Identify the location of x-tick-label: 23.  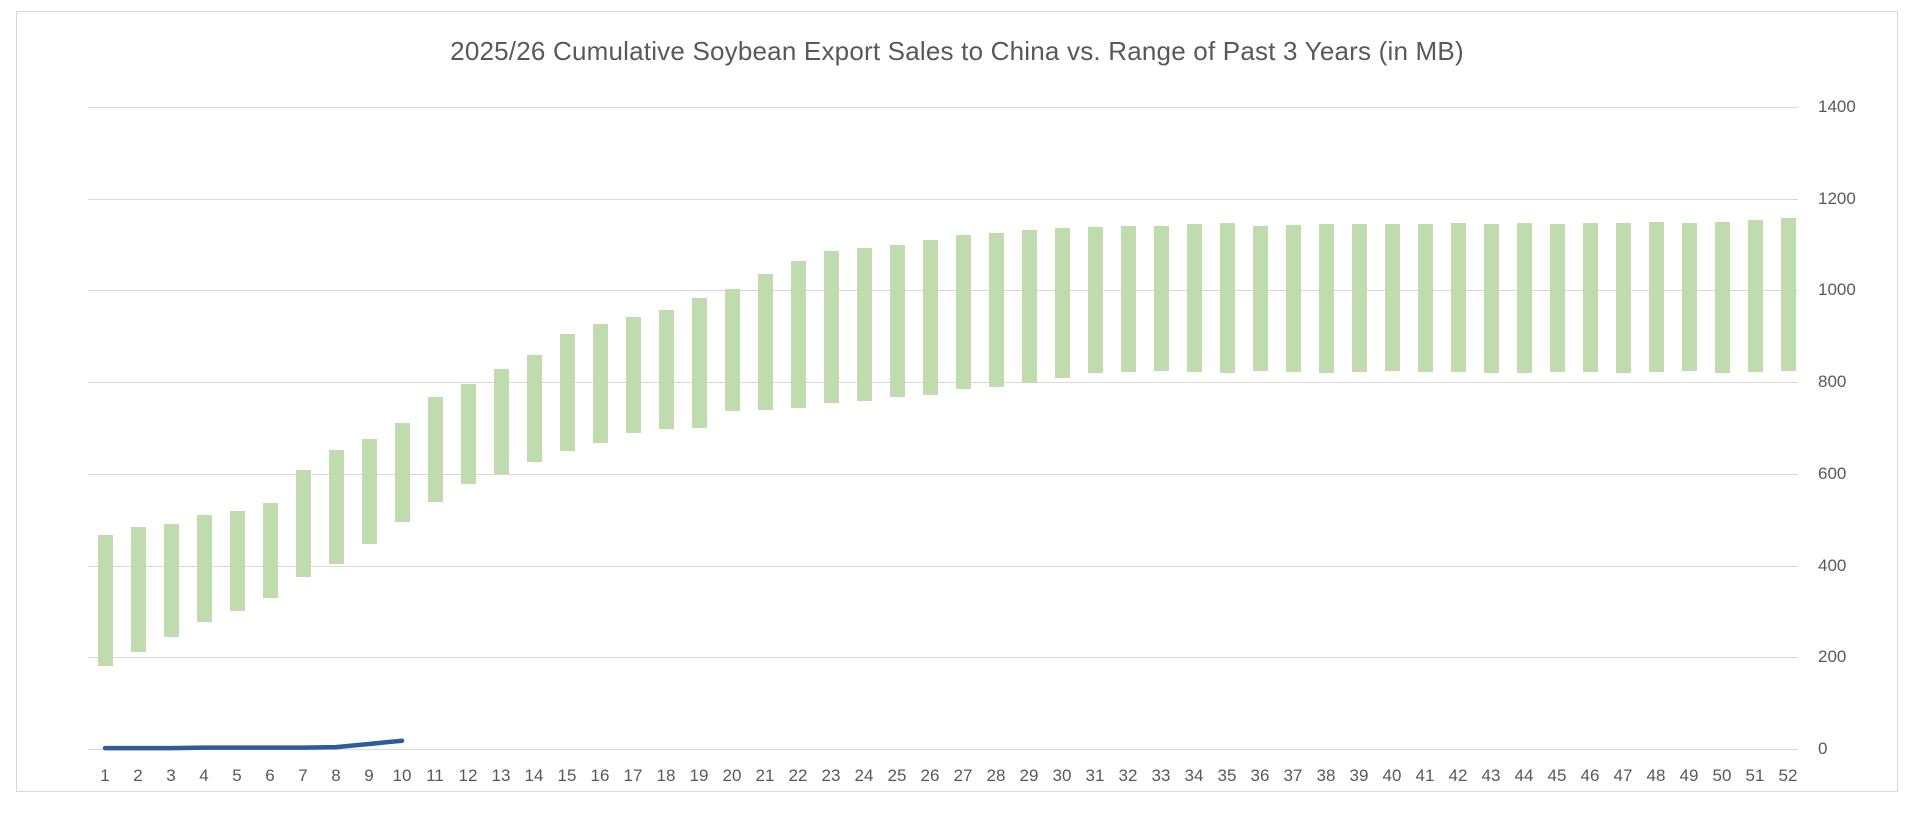
(831, 775).